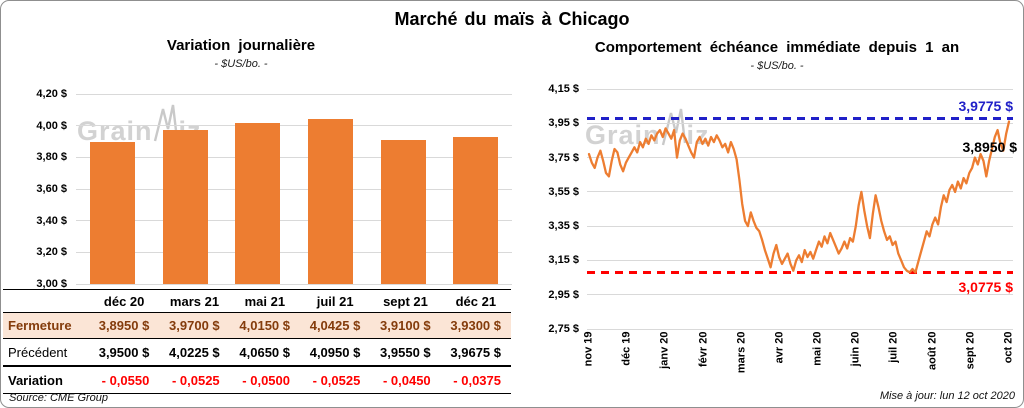  Describe the element at coordinates (405, 352) in the screenshot. I see `table-value-cell: 3,9550 $` at that location.